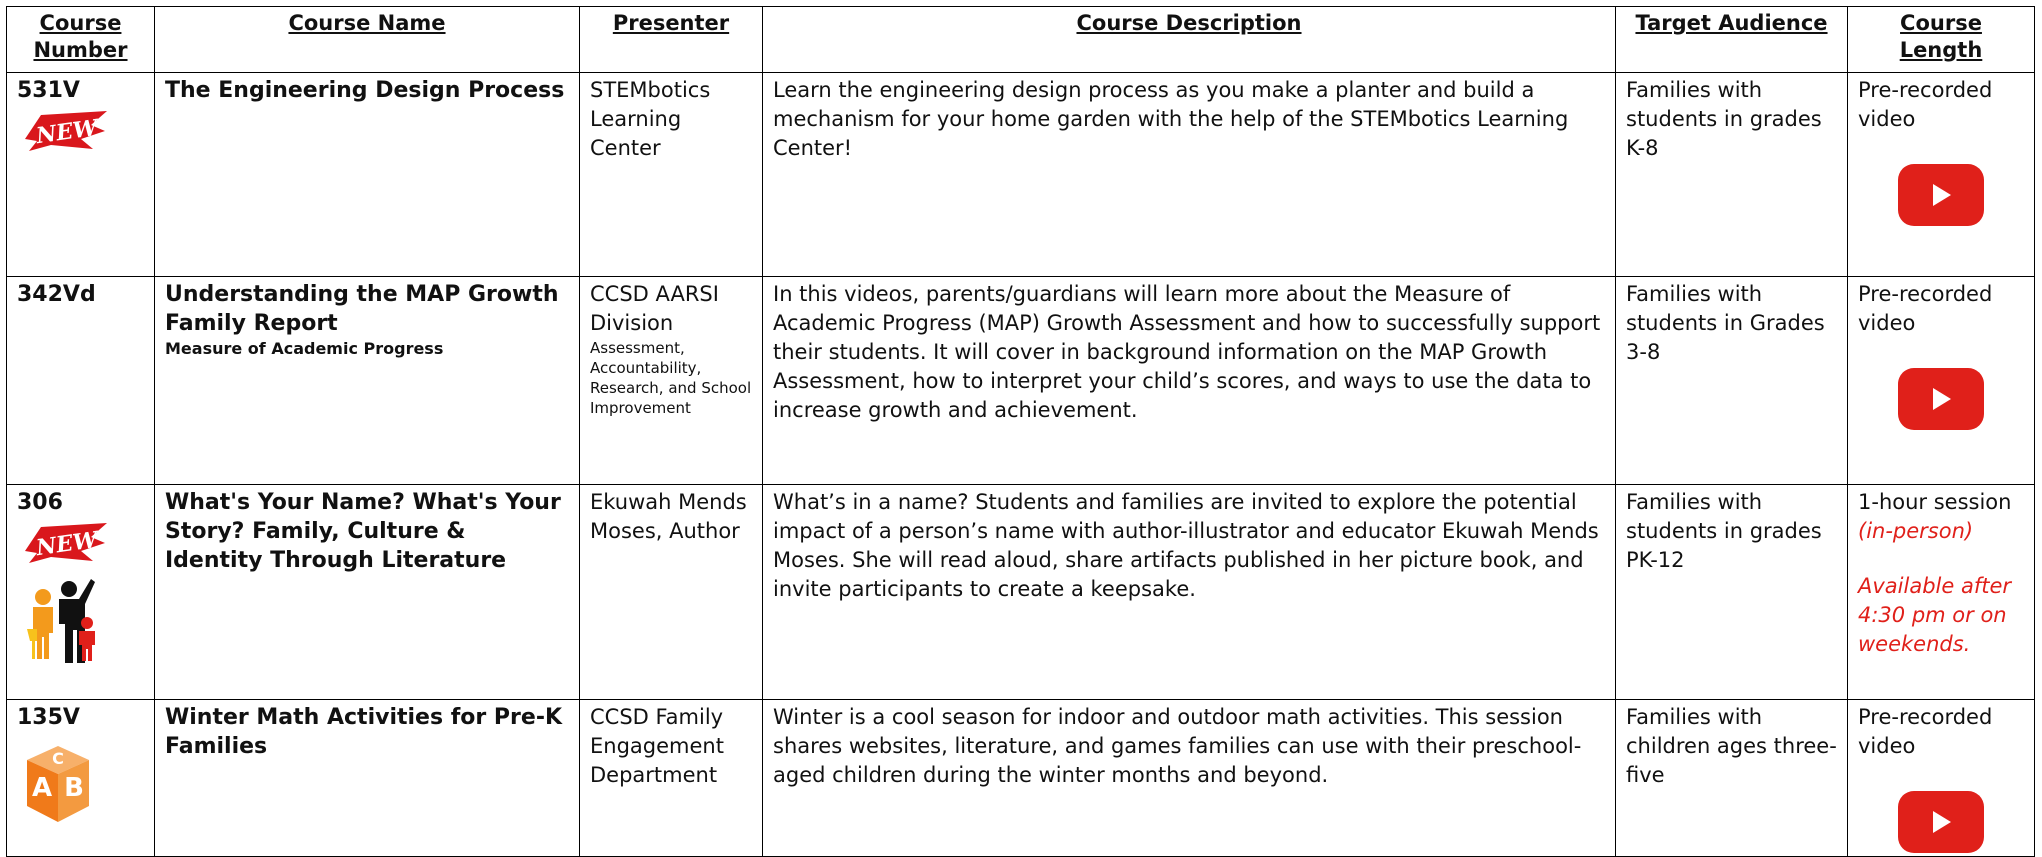  What do you see at coordinates (1731, 174) in the screenshot?
I see `audience-cell: Families with students in grades K-8` at bounding box center [1731, 174].